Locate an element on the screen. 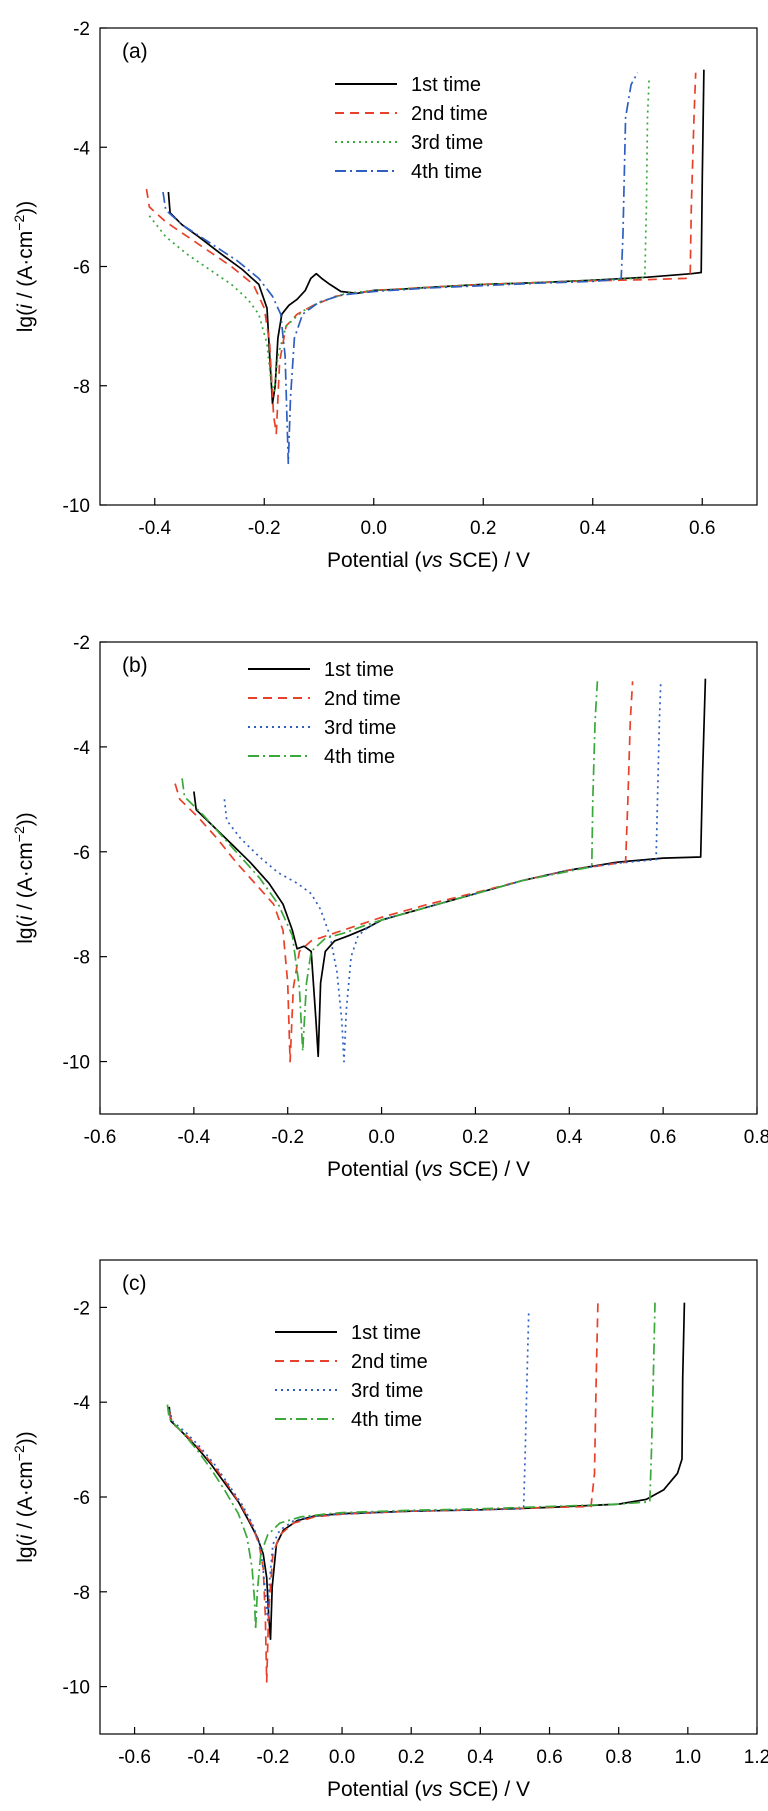  chart-2-x-tick-label: 0.4 is located at coordinates (480, 1757).